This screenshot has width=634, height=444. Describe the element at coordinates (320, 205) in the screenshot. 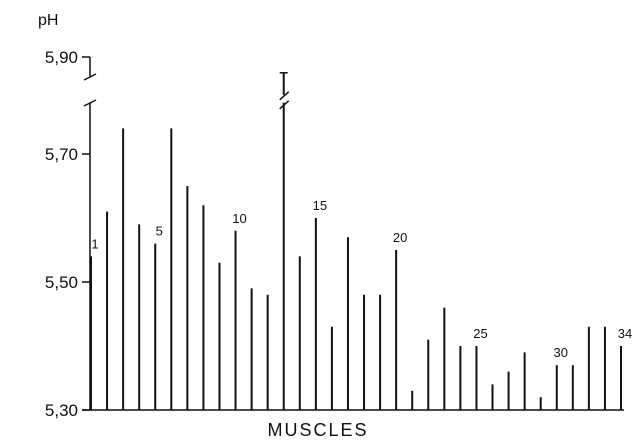

I see `bar-label: 15` at that location.